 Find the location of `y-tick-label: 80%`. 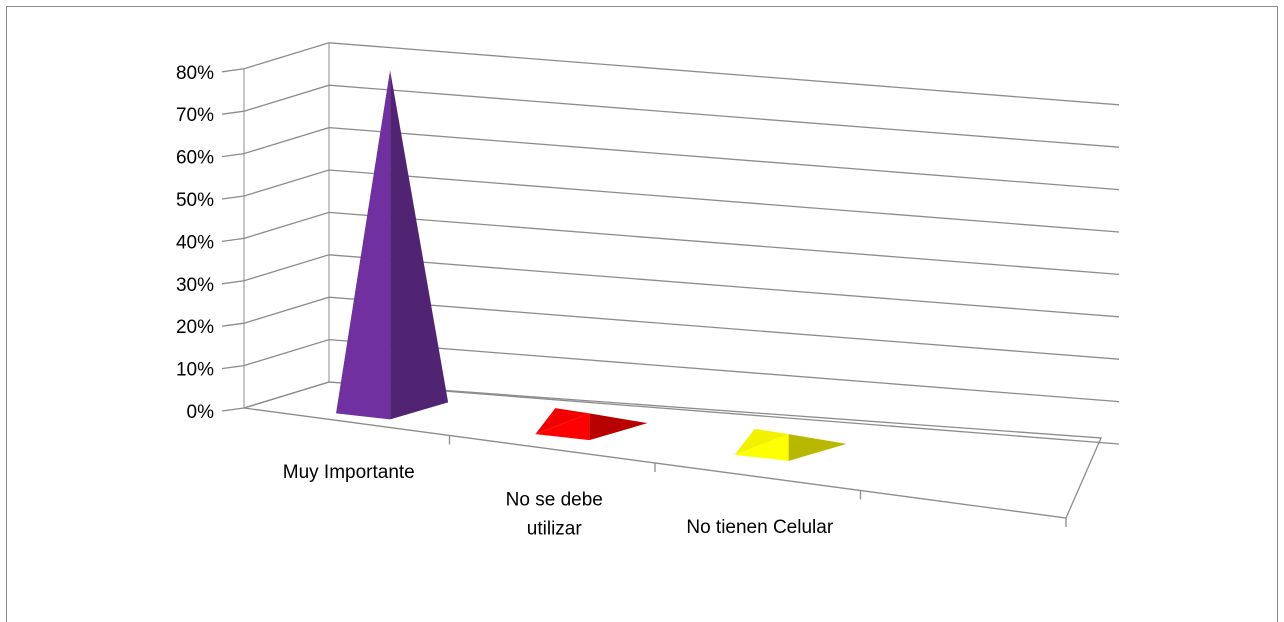

y-tick-label: 80% is located at coordinates (195, 73).